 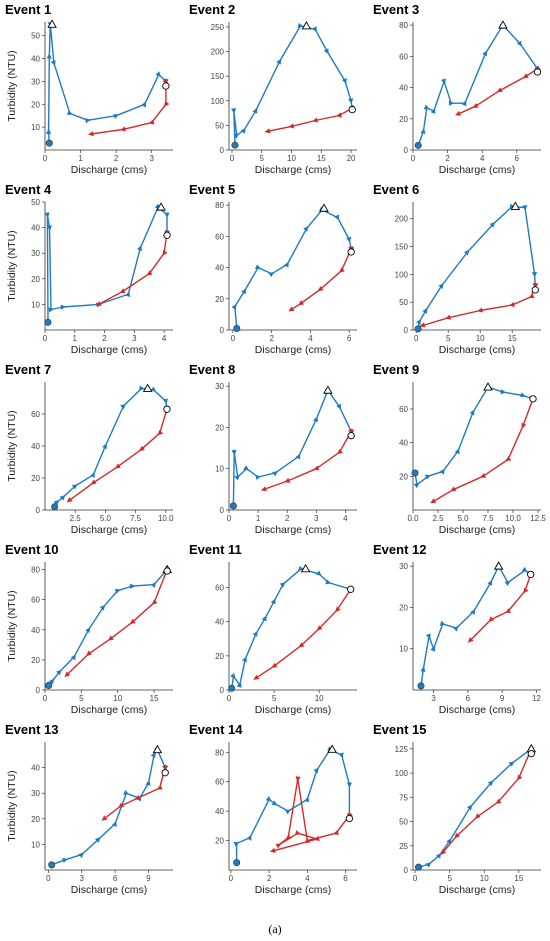 What do you see at coordinates (212, 9) in the screenshot?
I see `panel-title: Event 2` at bounding box center [212, 9].